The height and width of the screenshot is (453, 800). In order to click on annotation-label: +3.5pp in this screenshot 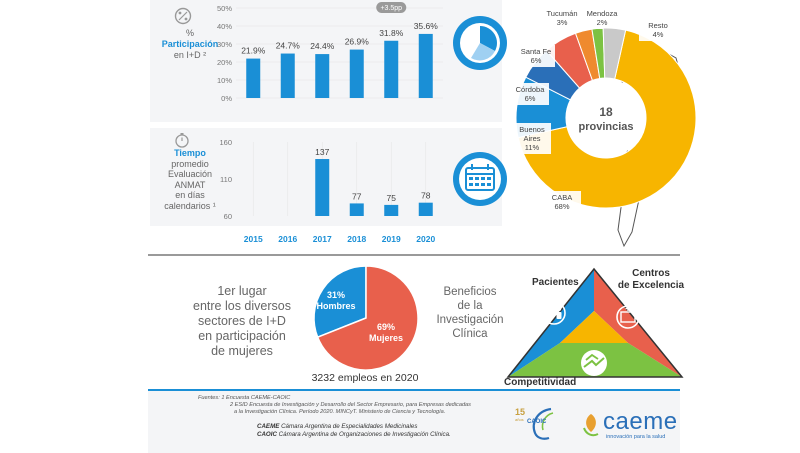, I will do `click(391, 8)`.